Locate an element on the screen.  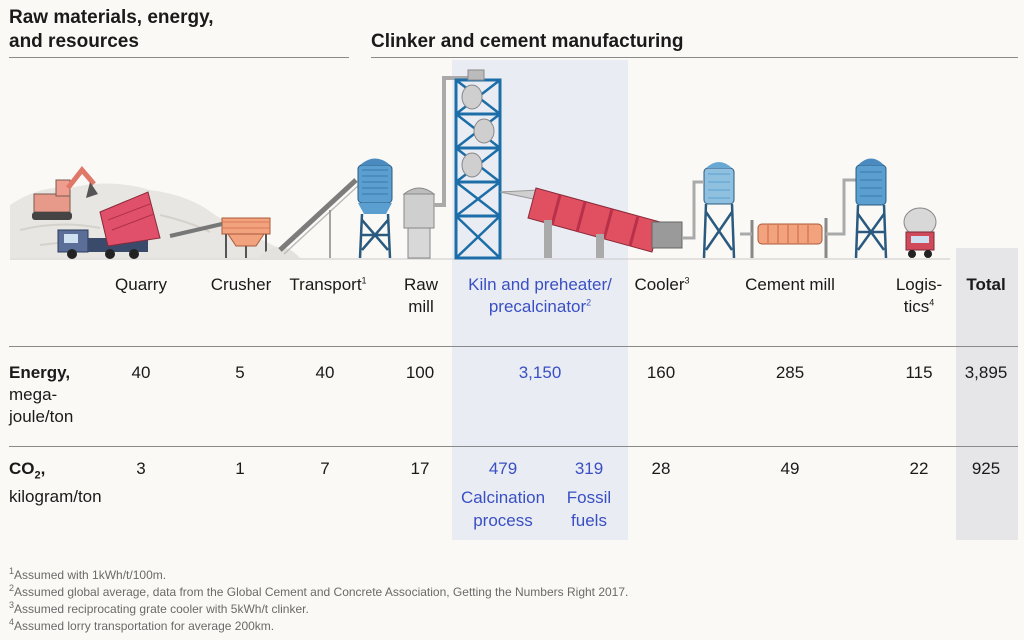
fossil-label: Fossil fuels is located at coordinates (589, 509).